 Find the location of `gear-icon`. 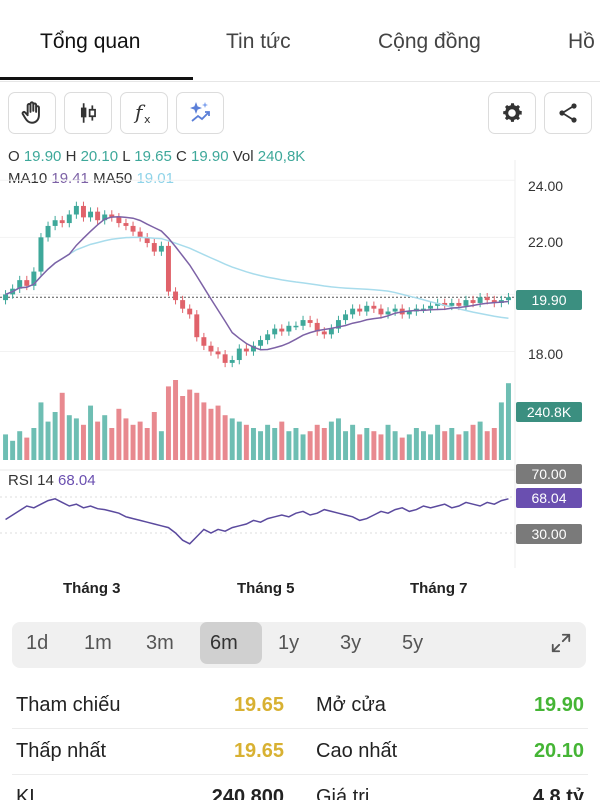

gear-icon is located at coordinates (512, 113).